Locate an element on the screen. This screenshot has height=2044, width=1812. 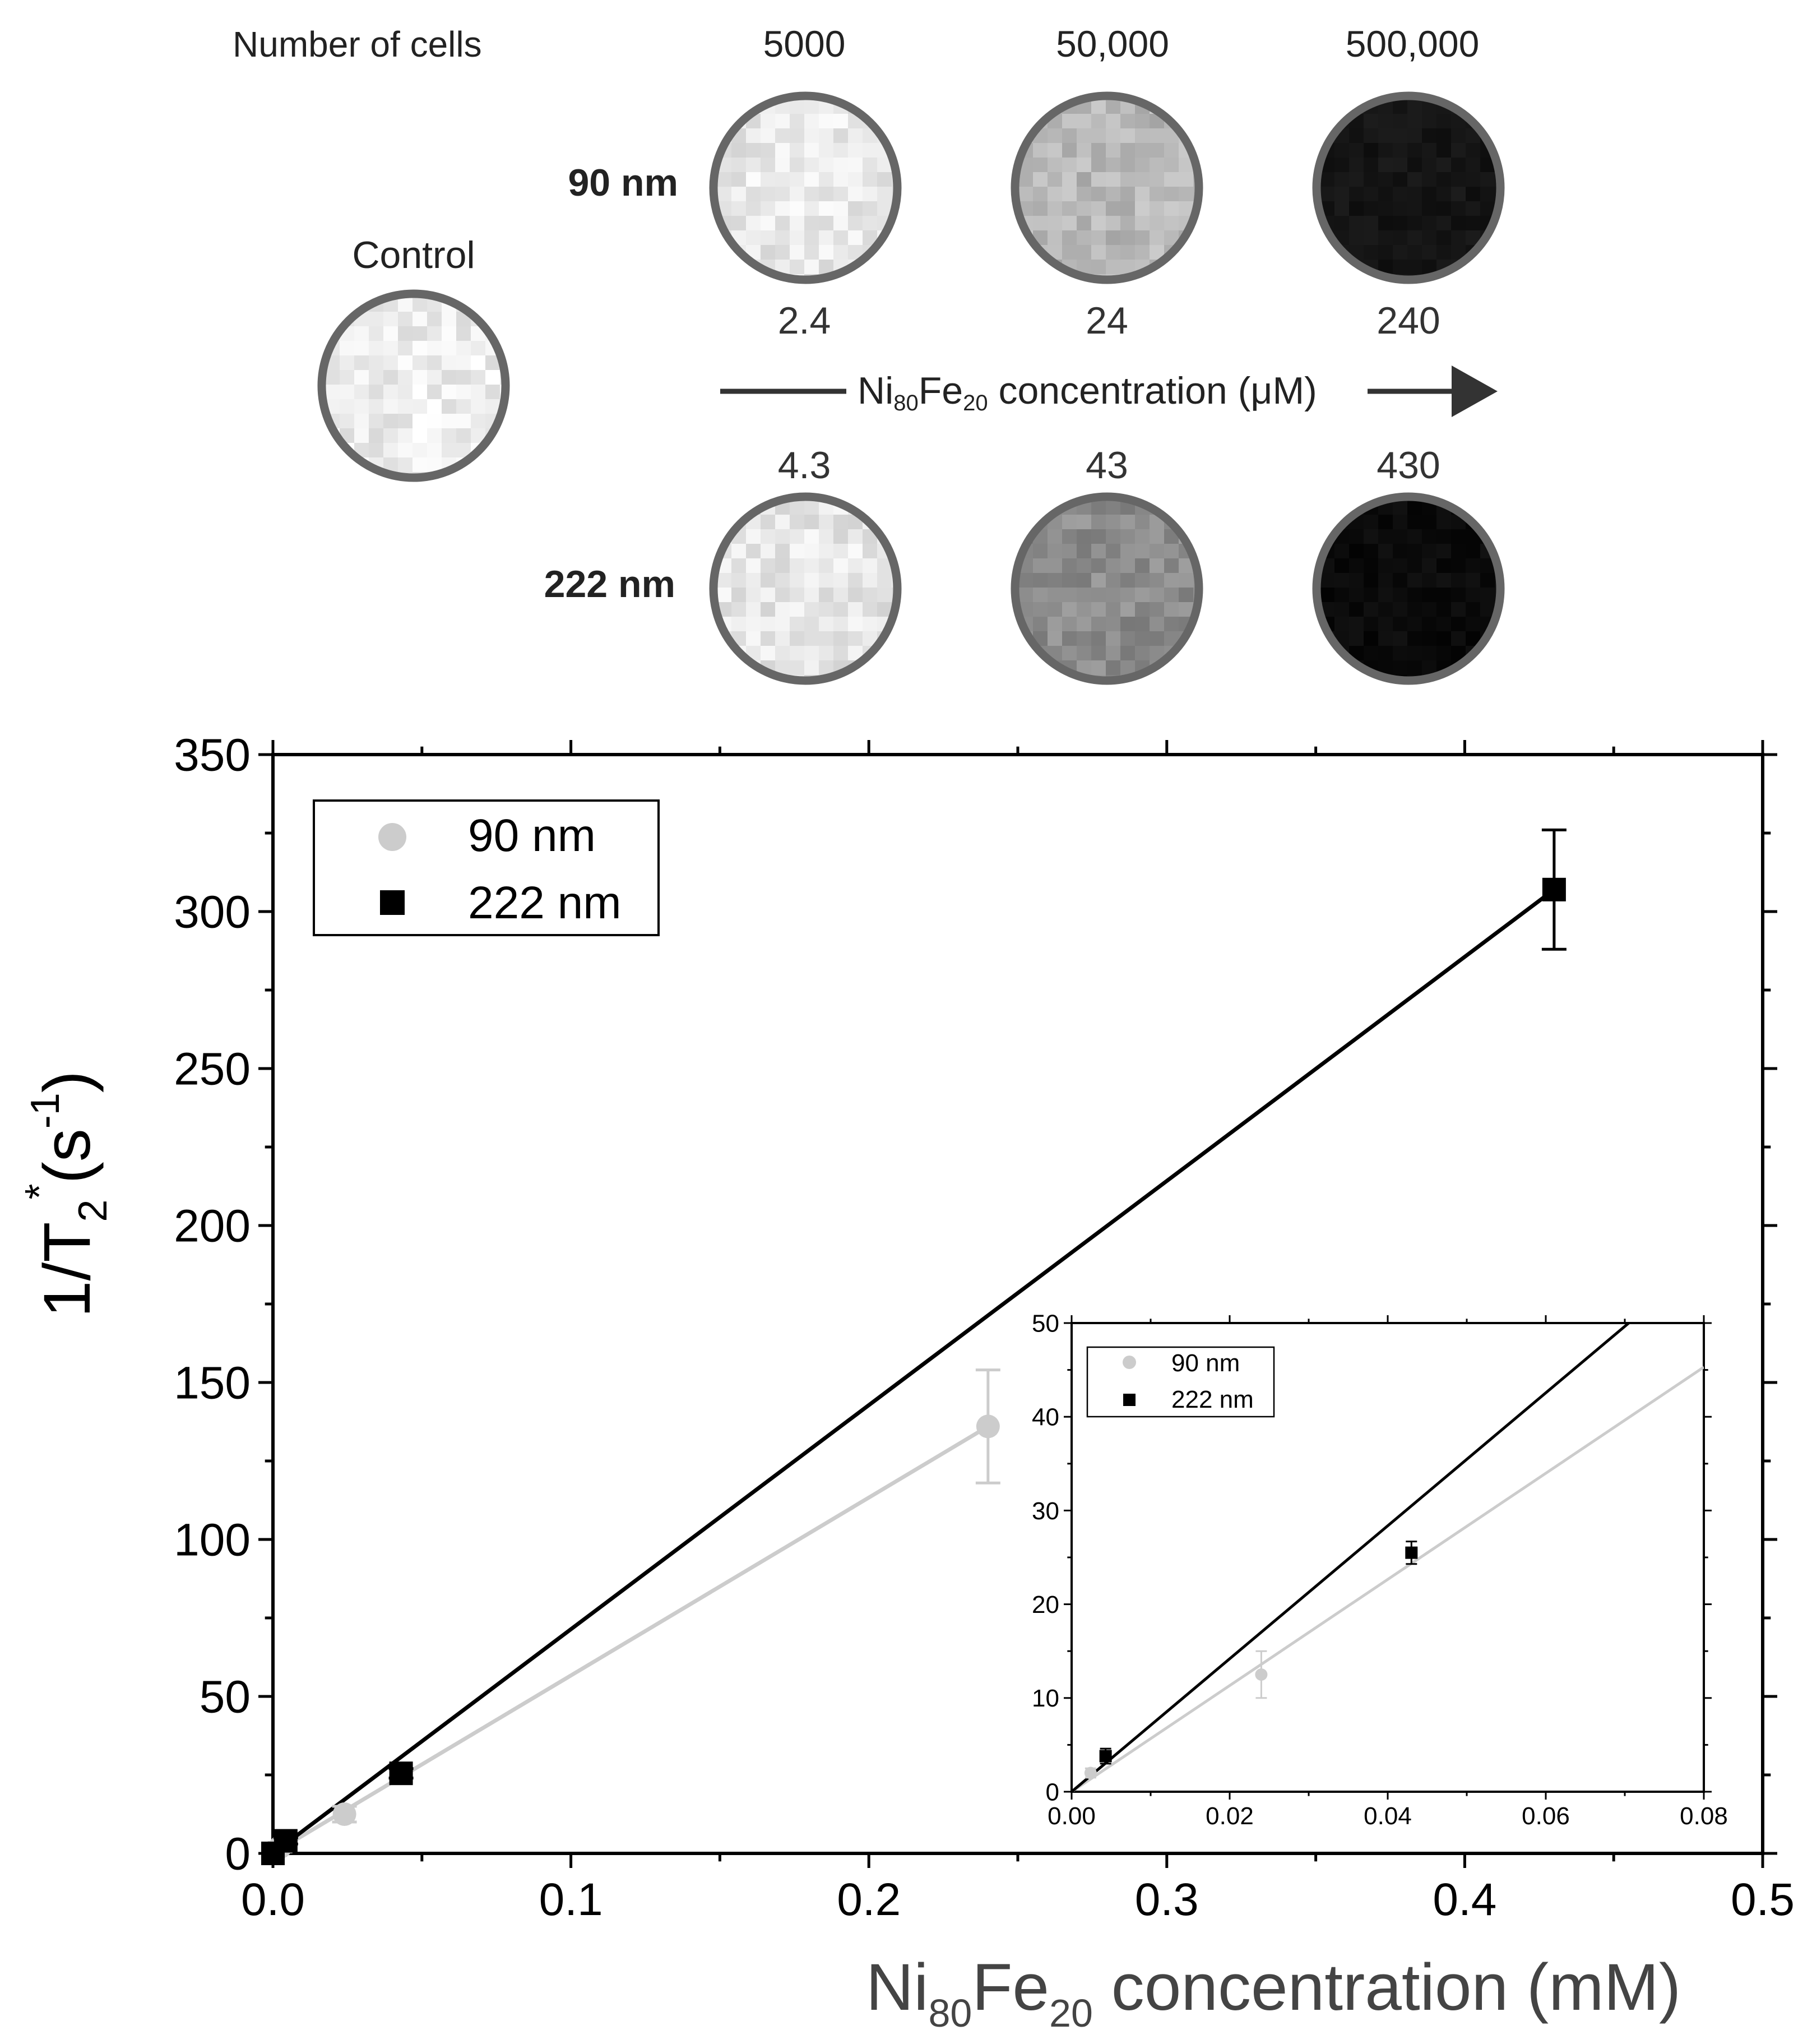
phantom-control is located at coordinates (413, 385).